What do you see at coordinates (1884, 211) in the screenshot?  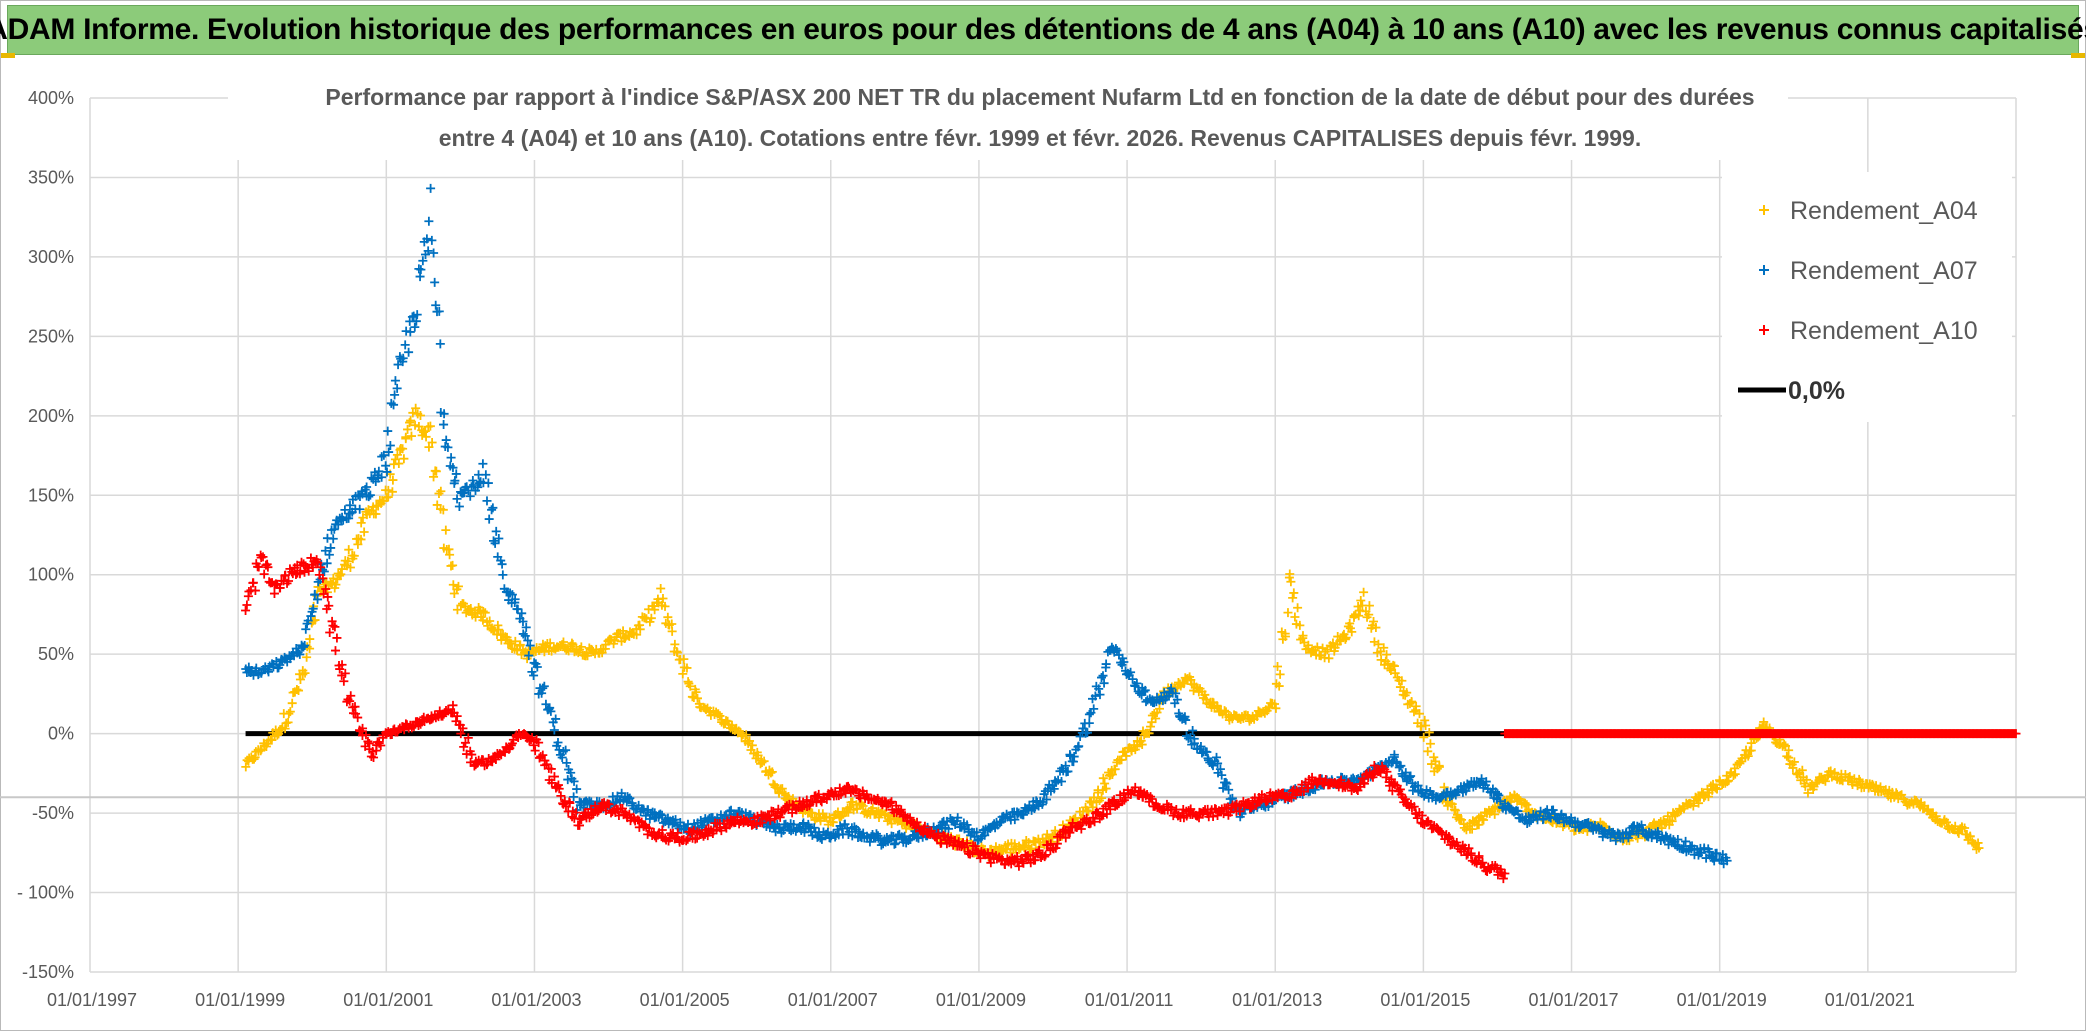 I see `legend-label: Rendement_A04` at bounding box center [1884, 211].